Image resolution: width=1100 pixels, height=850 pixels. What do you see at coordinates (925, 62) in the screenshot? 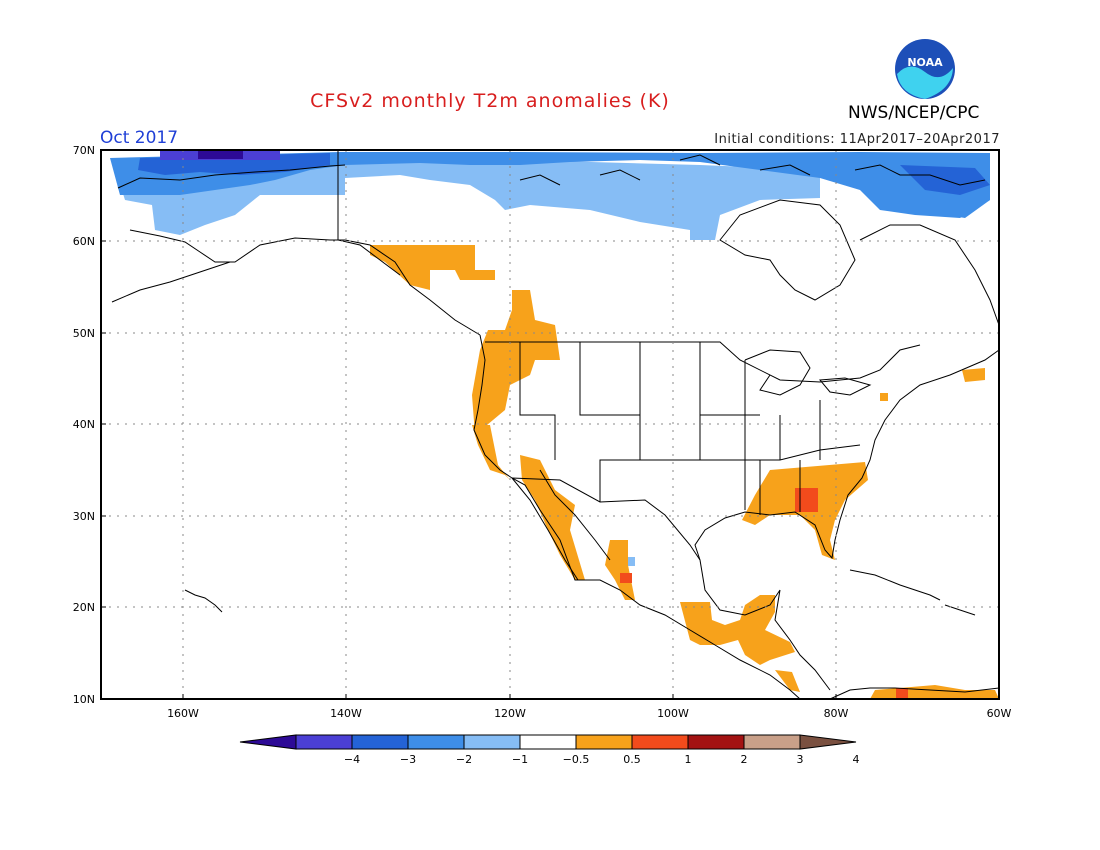
I see `noaa-logo-text: NOAA` at bounding box center [925, 62].